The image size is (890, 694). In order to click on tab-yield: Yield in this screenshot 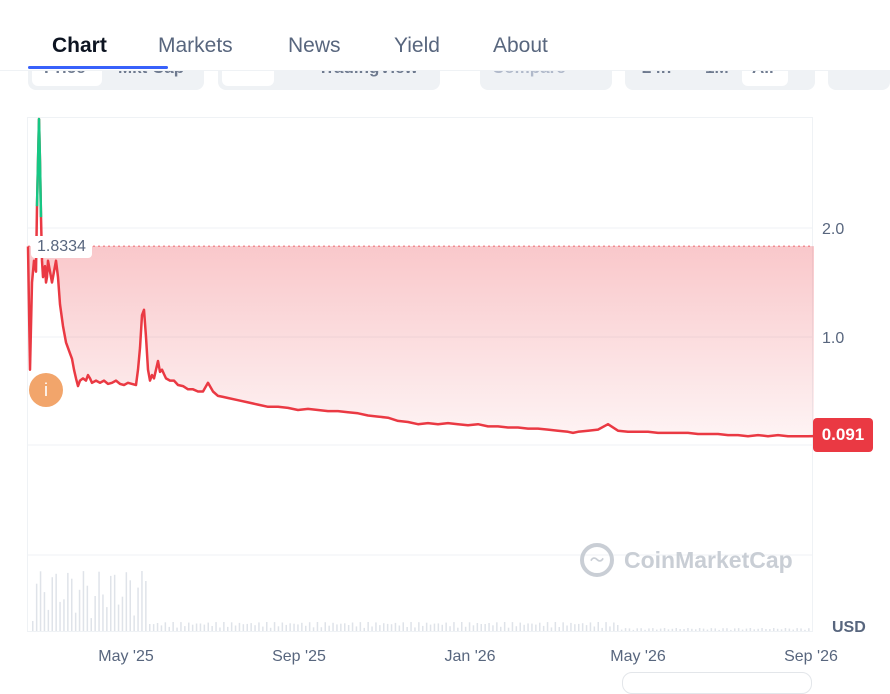, I will do `click(417, 45)`.